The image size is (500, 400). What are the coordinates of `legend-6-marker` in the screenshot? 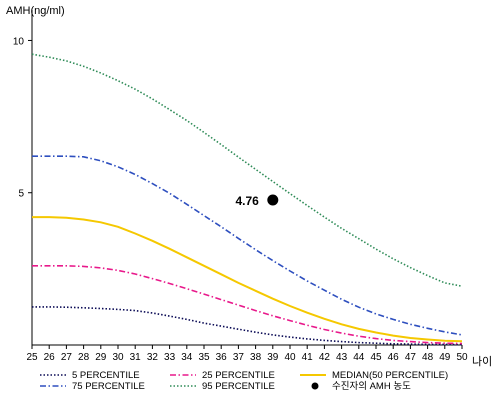 It's located at (315, 386).